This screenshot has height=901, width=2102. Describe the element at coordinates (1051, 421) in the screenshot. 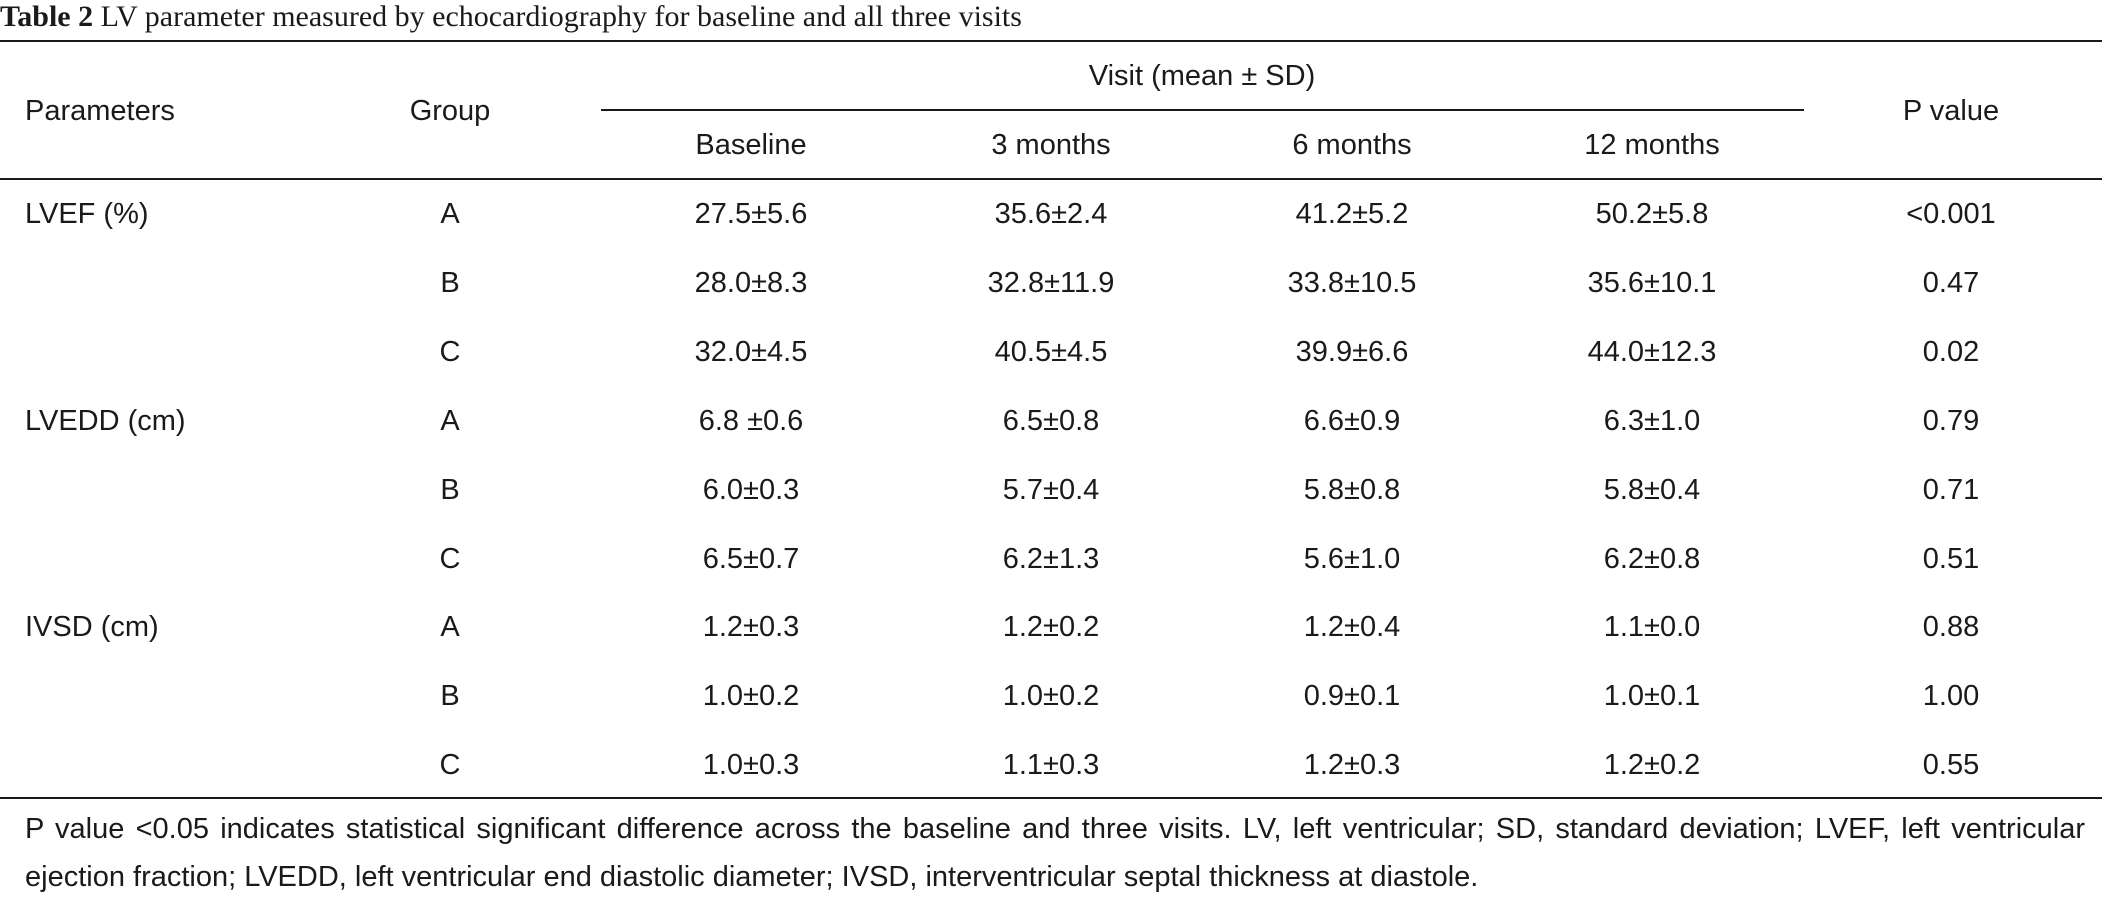

I see `row-value-3-months: 6.5±0.8` at that location.